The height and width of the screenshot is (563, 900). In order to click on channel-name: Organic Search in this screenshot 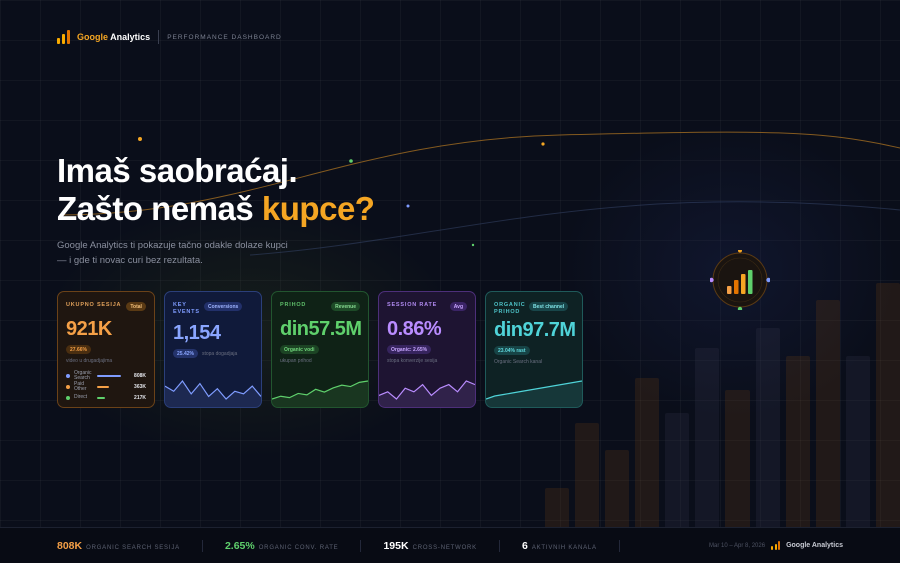, I will do `click(83, 375)`.